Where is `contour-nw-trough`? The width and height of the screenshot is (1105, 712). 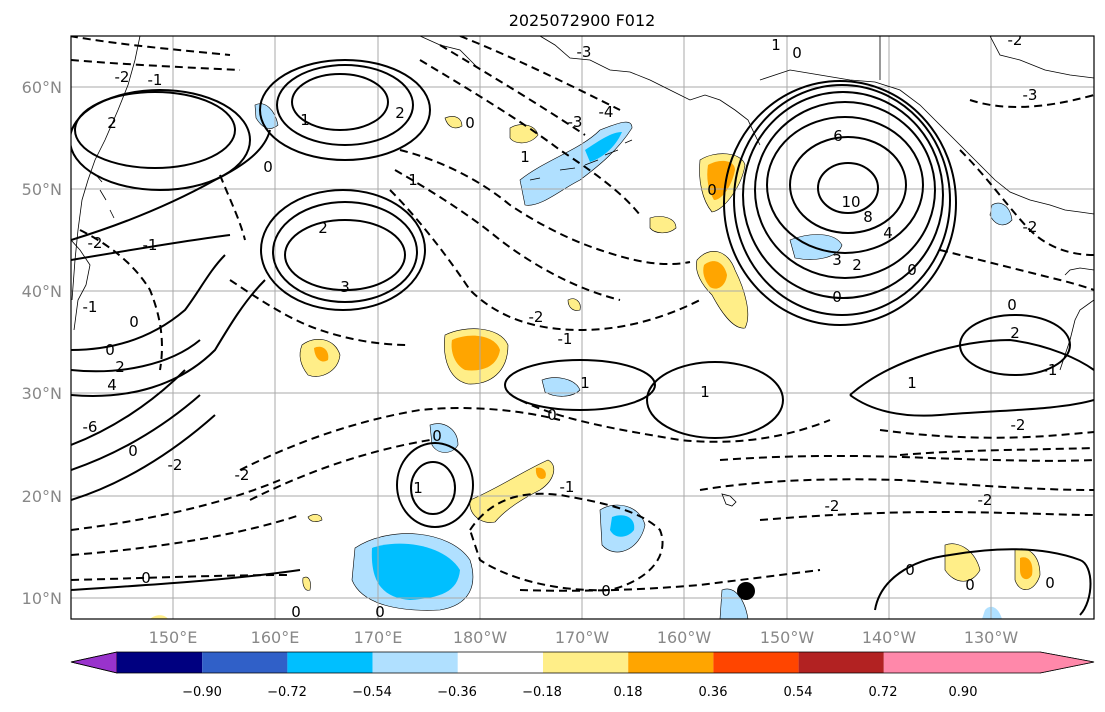
contour-nw-trough is located at coordinates (121, 300).